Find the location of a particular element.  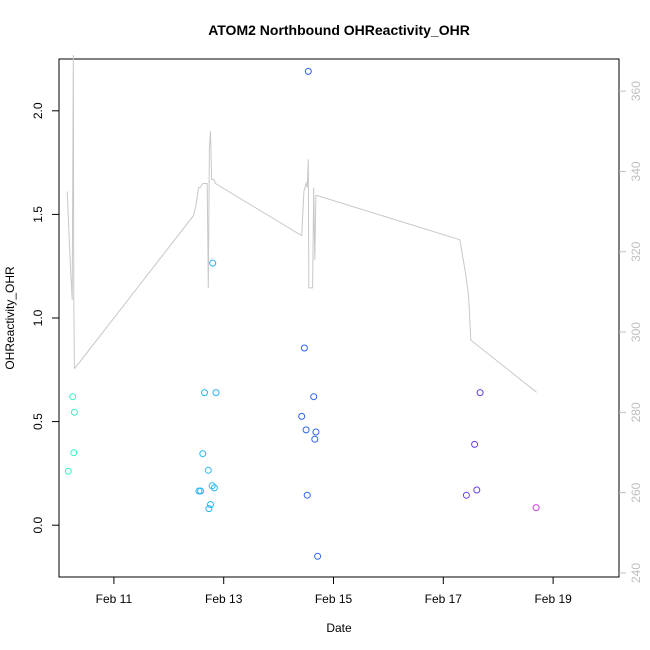

y2-tick-label: 260 is located at coordinates (636, 492).